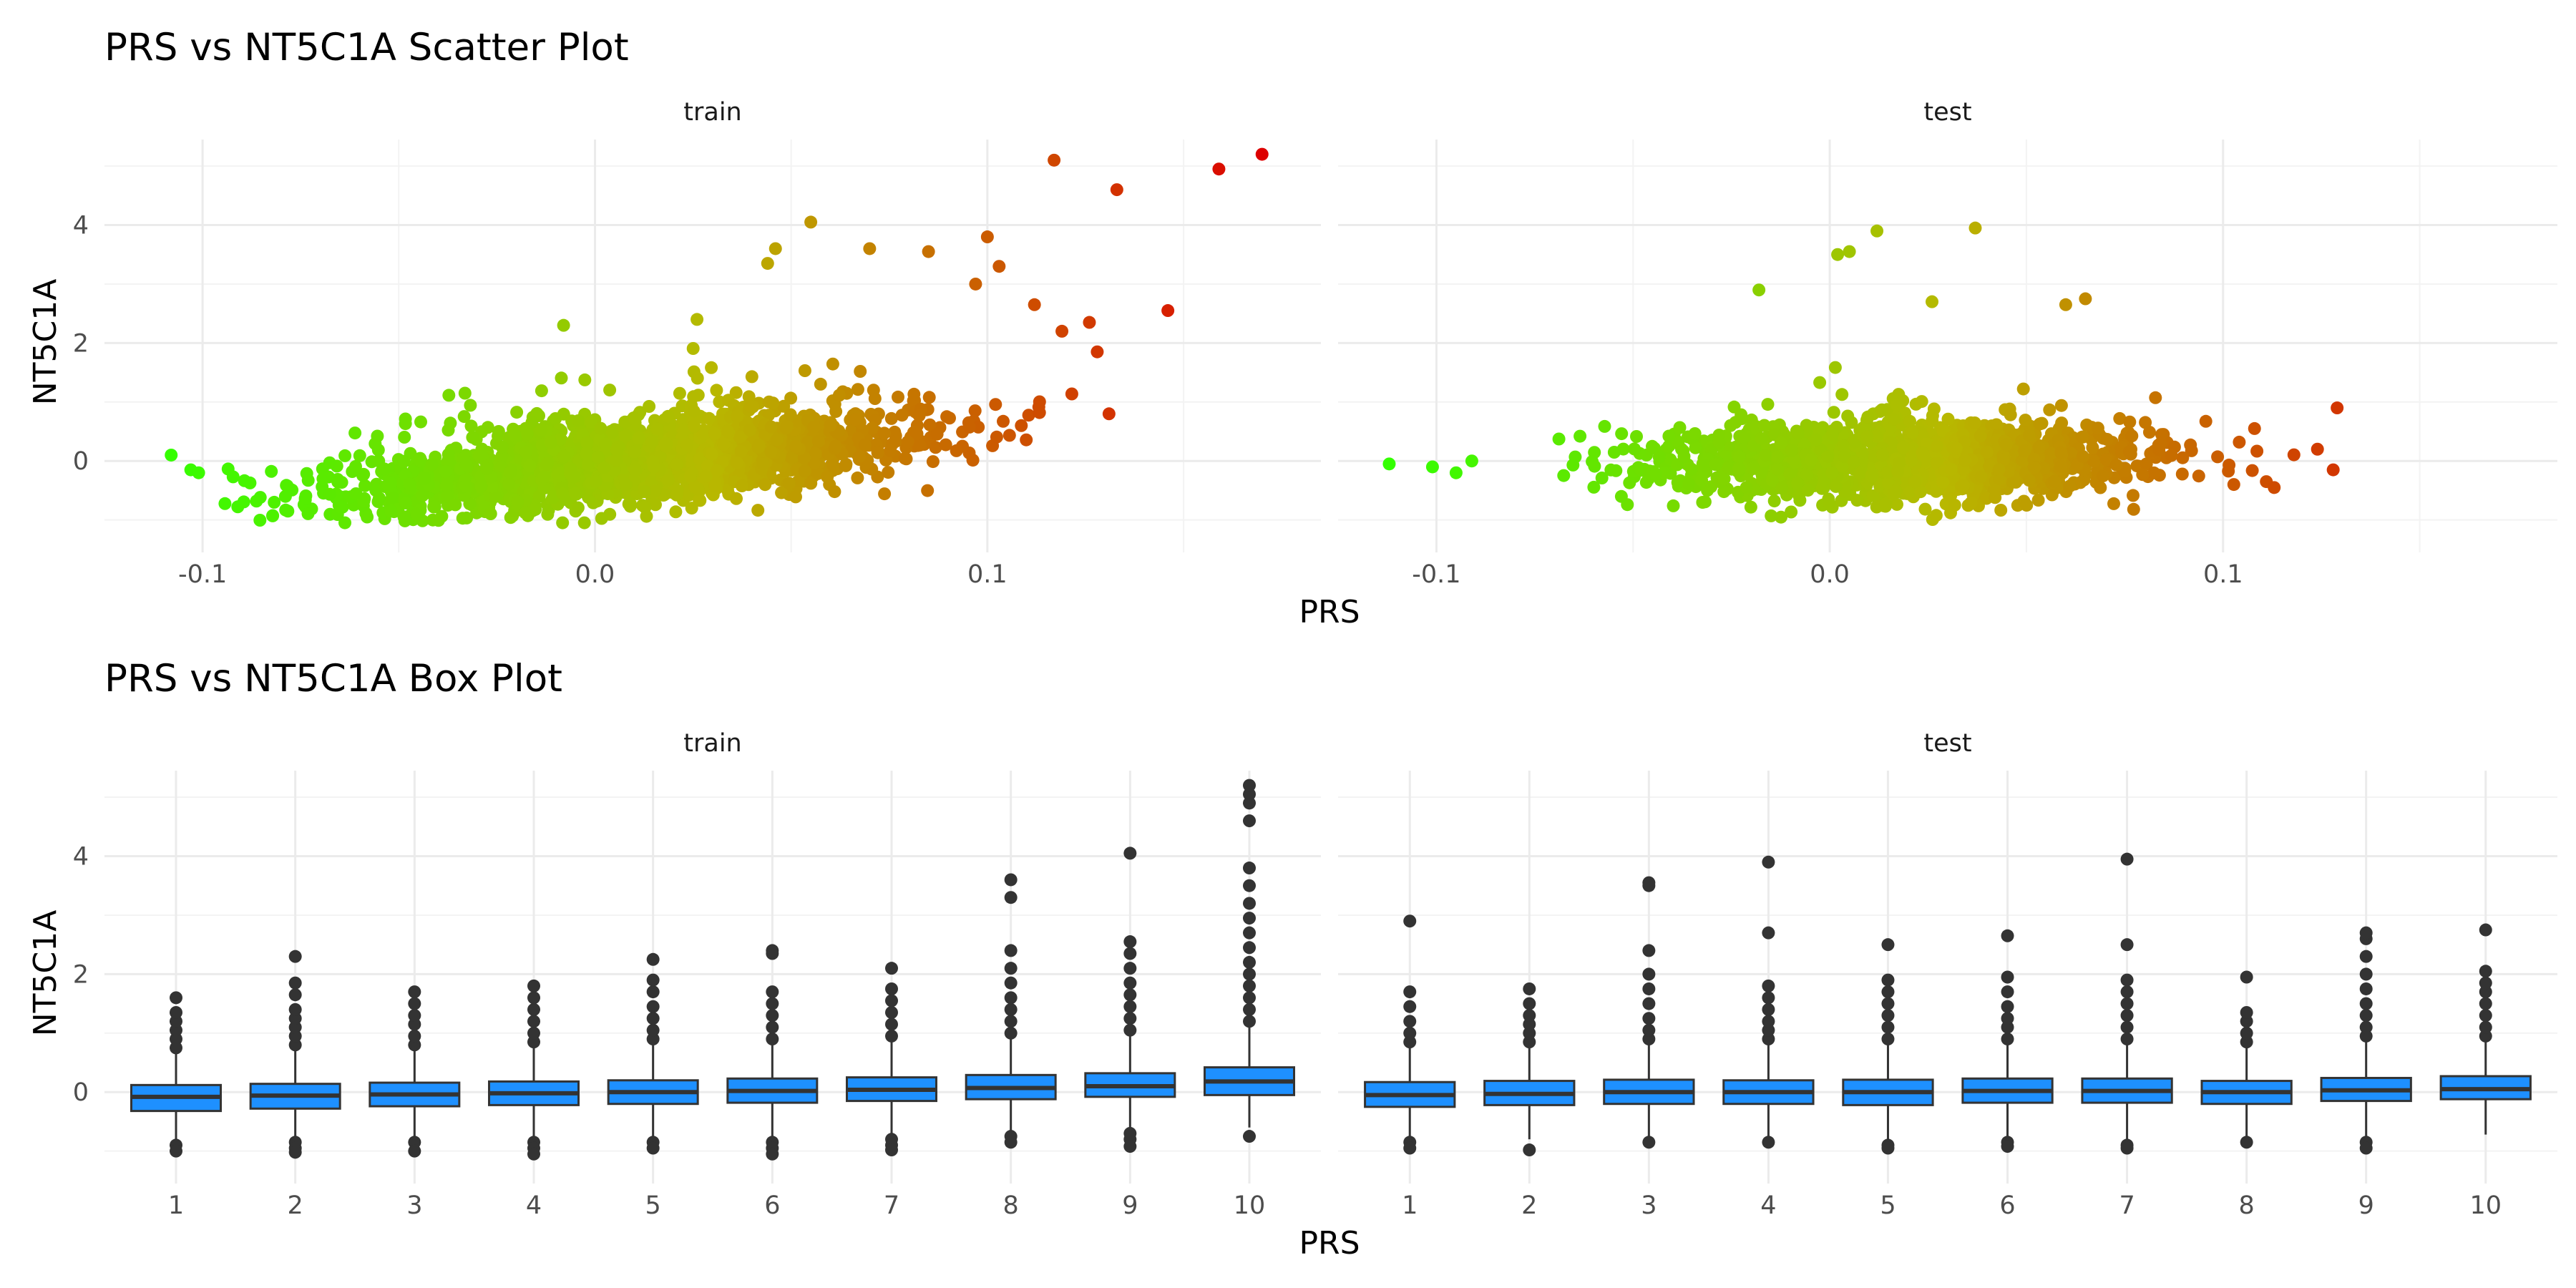  I want to click on box-strip-test: test, so click(1947, 743).